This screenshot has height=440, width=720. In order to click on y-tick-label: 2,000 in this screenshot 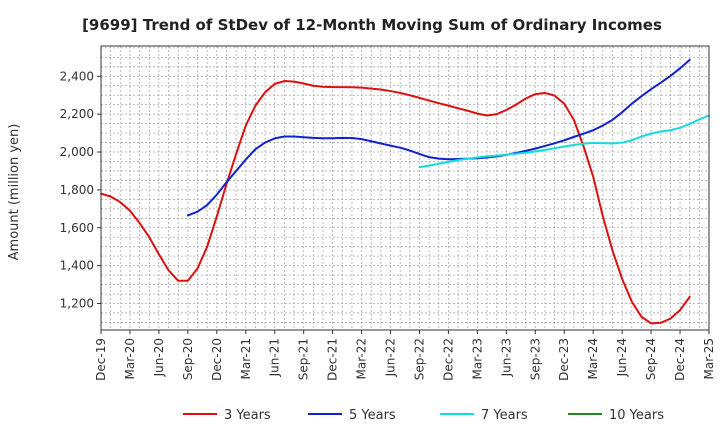, I will do `click(77, 152)`.